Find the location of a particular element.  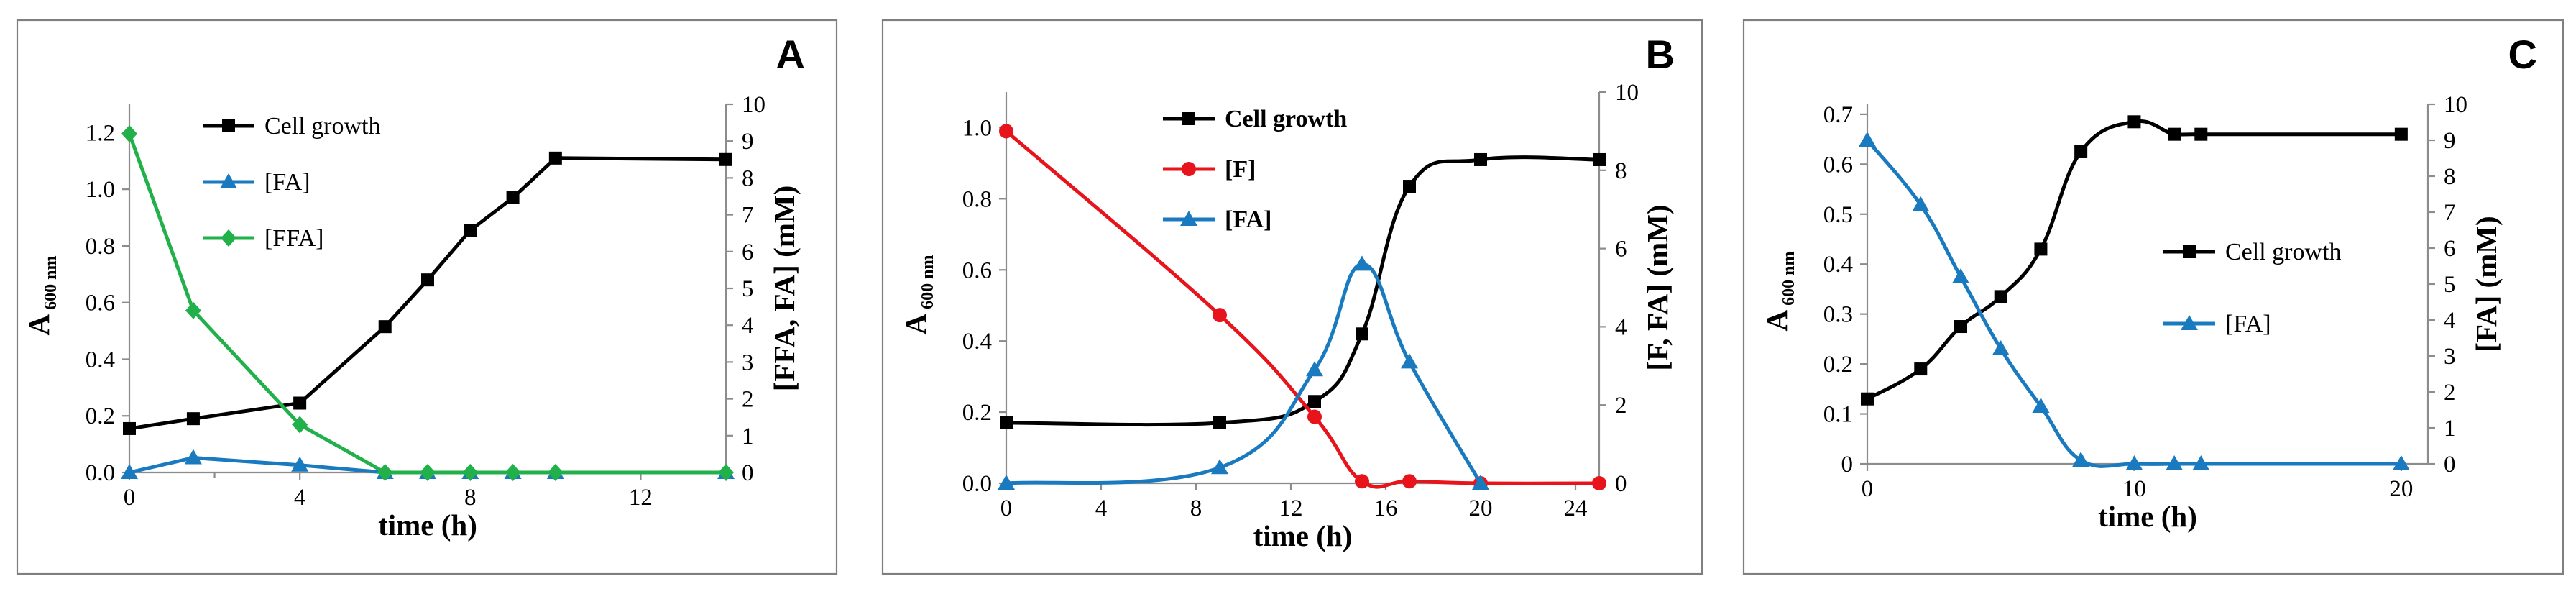

panel-a-letter: A is located at coordinates (790, 54).